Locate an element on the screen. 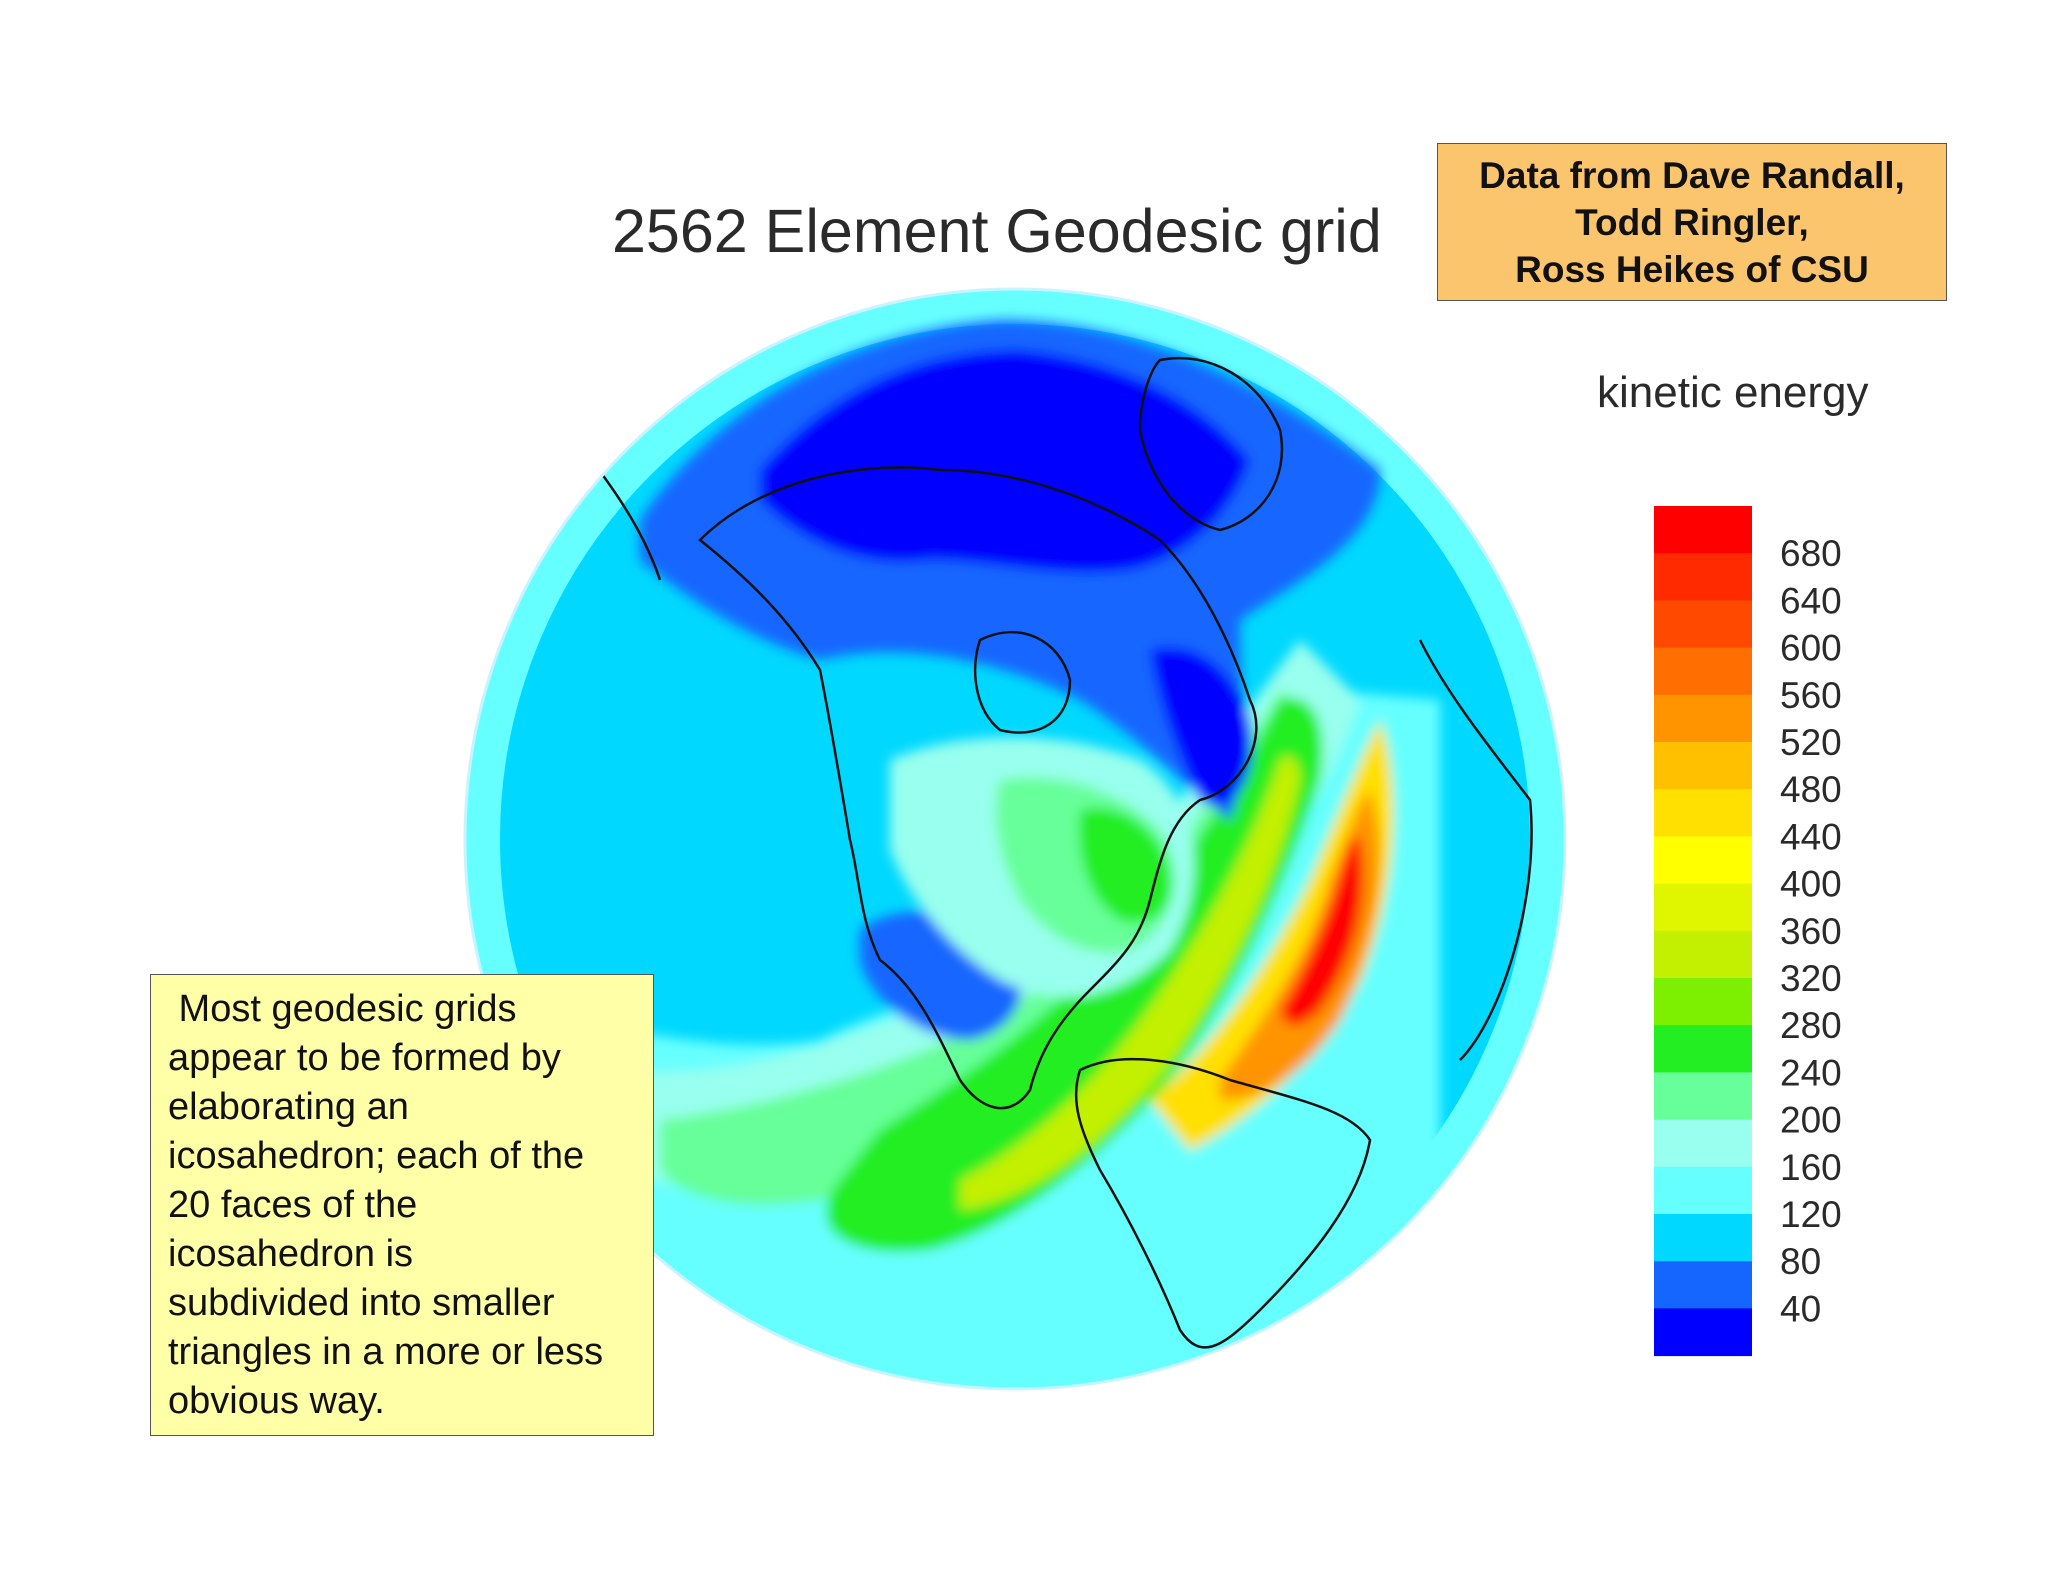  south-america-coast is located at coordinates (1223, 1203).